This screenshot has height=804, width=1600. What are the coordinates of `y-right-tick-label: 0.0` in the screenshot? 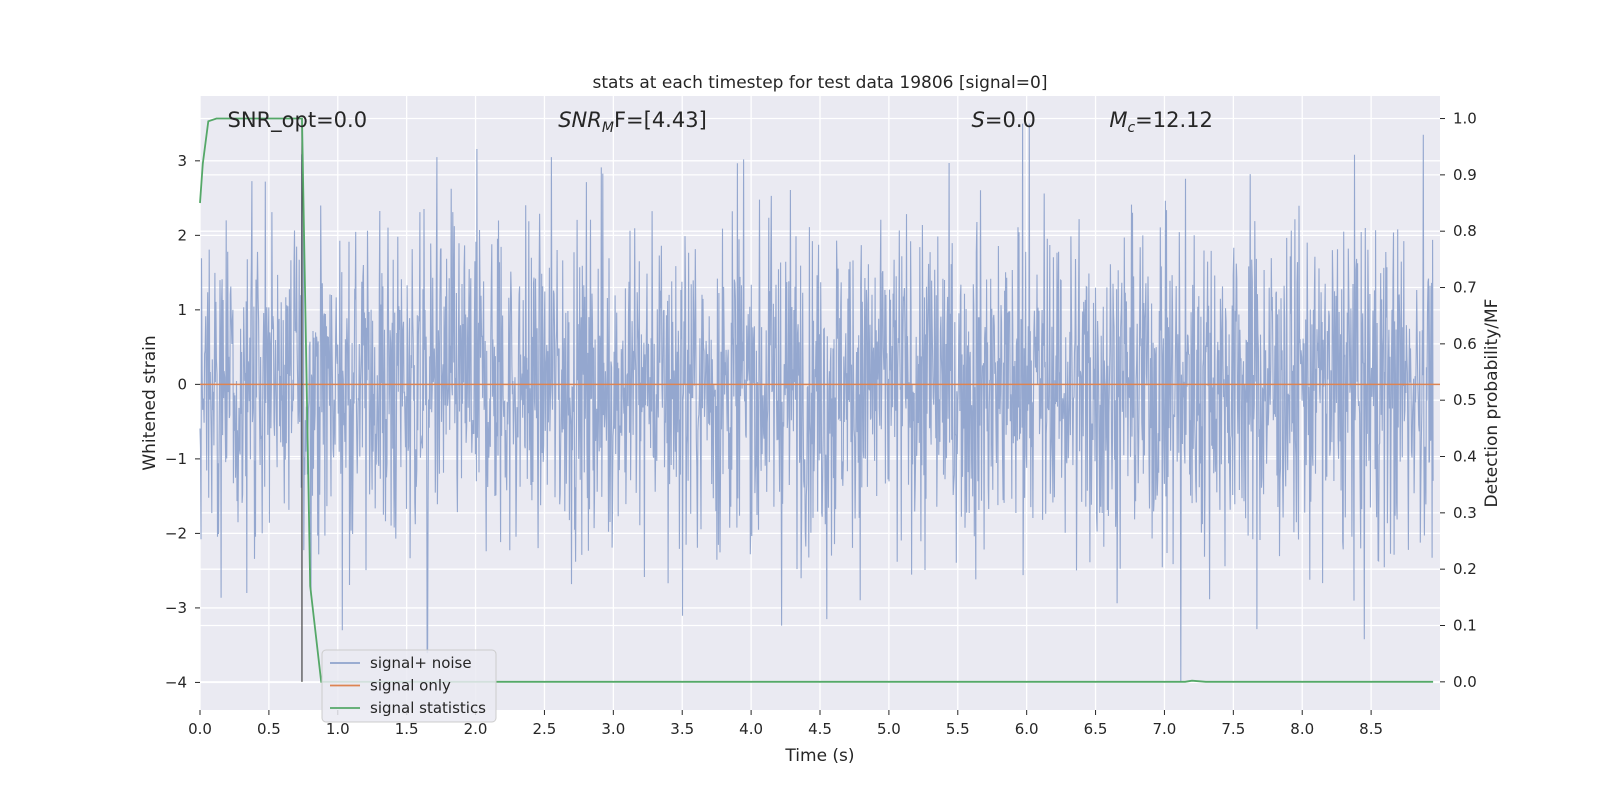 It's located at (1465, 682).